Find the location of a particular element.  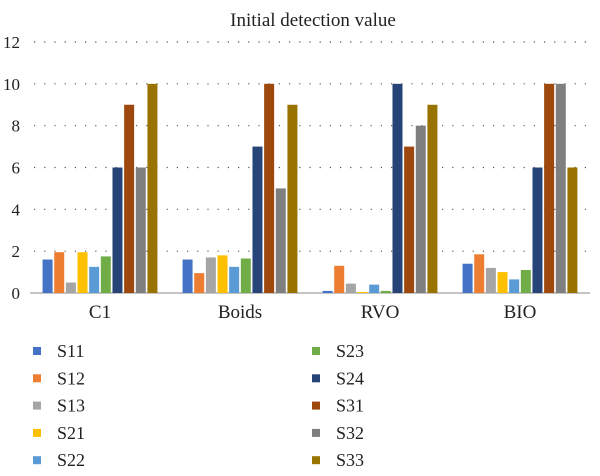

legend-label: S33 is located at coordinates (350, 460).